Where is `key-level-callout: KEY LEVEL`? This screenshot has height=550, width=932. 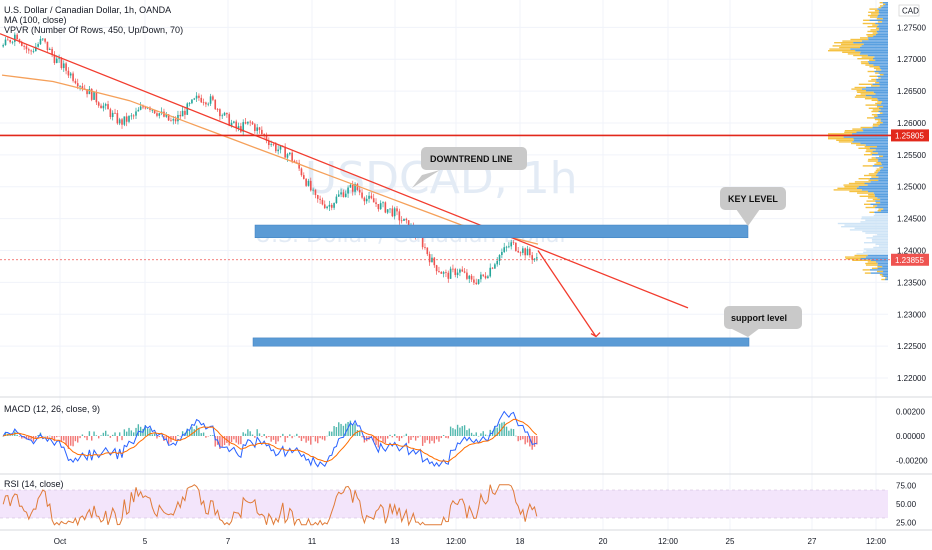 key-level-callout: KEY LEVEL is located at coordinates (753, 206).